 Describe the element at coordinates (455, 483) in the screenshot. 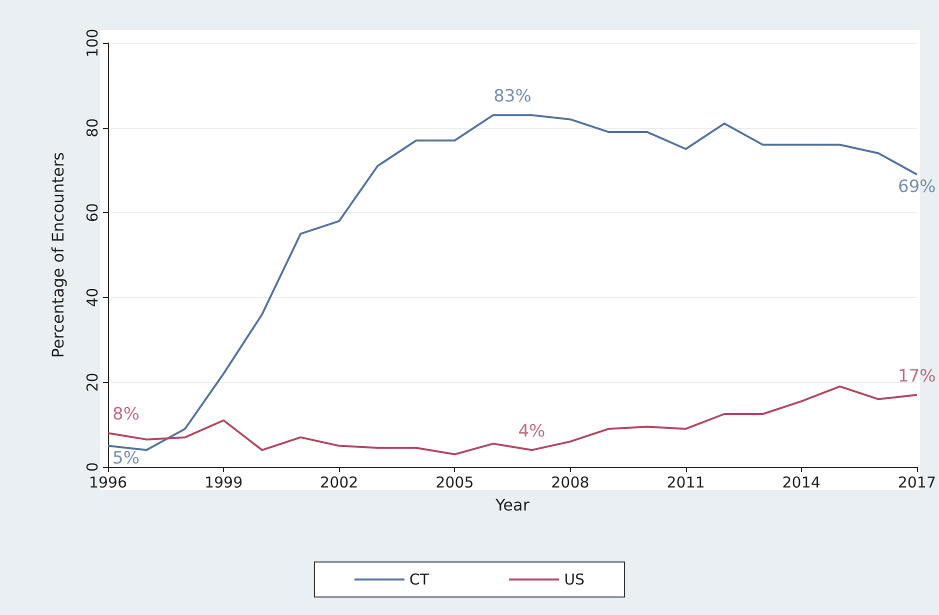

I see `x-tick-label: 2005` at that location.